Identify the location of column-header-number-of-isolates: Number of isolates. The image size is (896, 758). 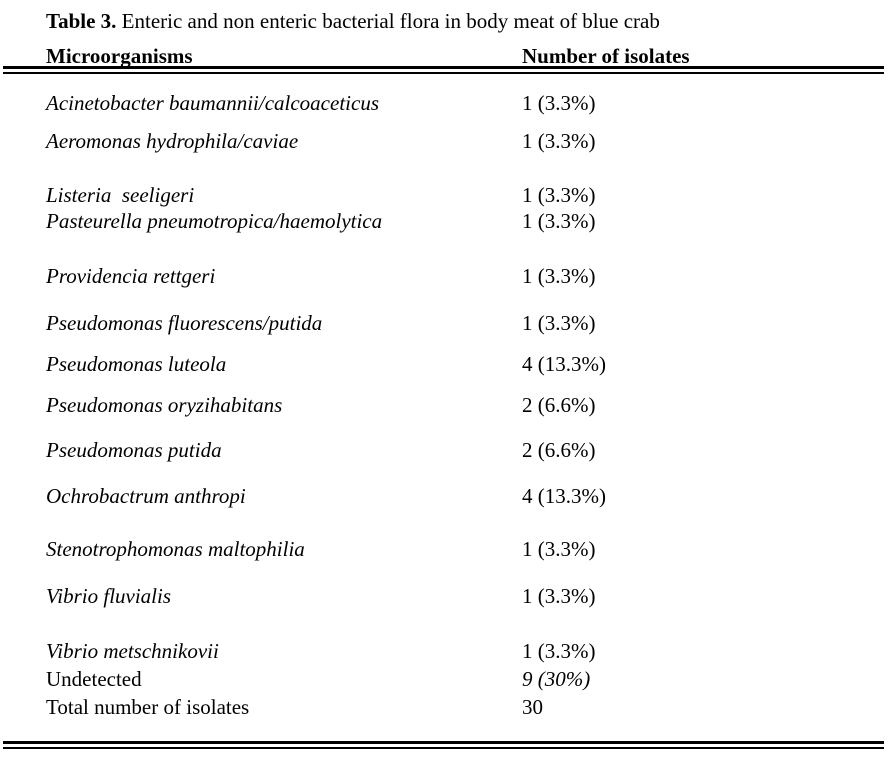
(606, 56).